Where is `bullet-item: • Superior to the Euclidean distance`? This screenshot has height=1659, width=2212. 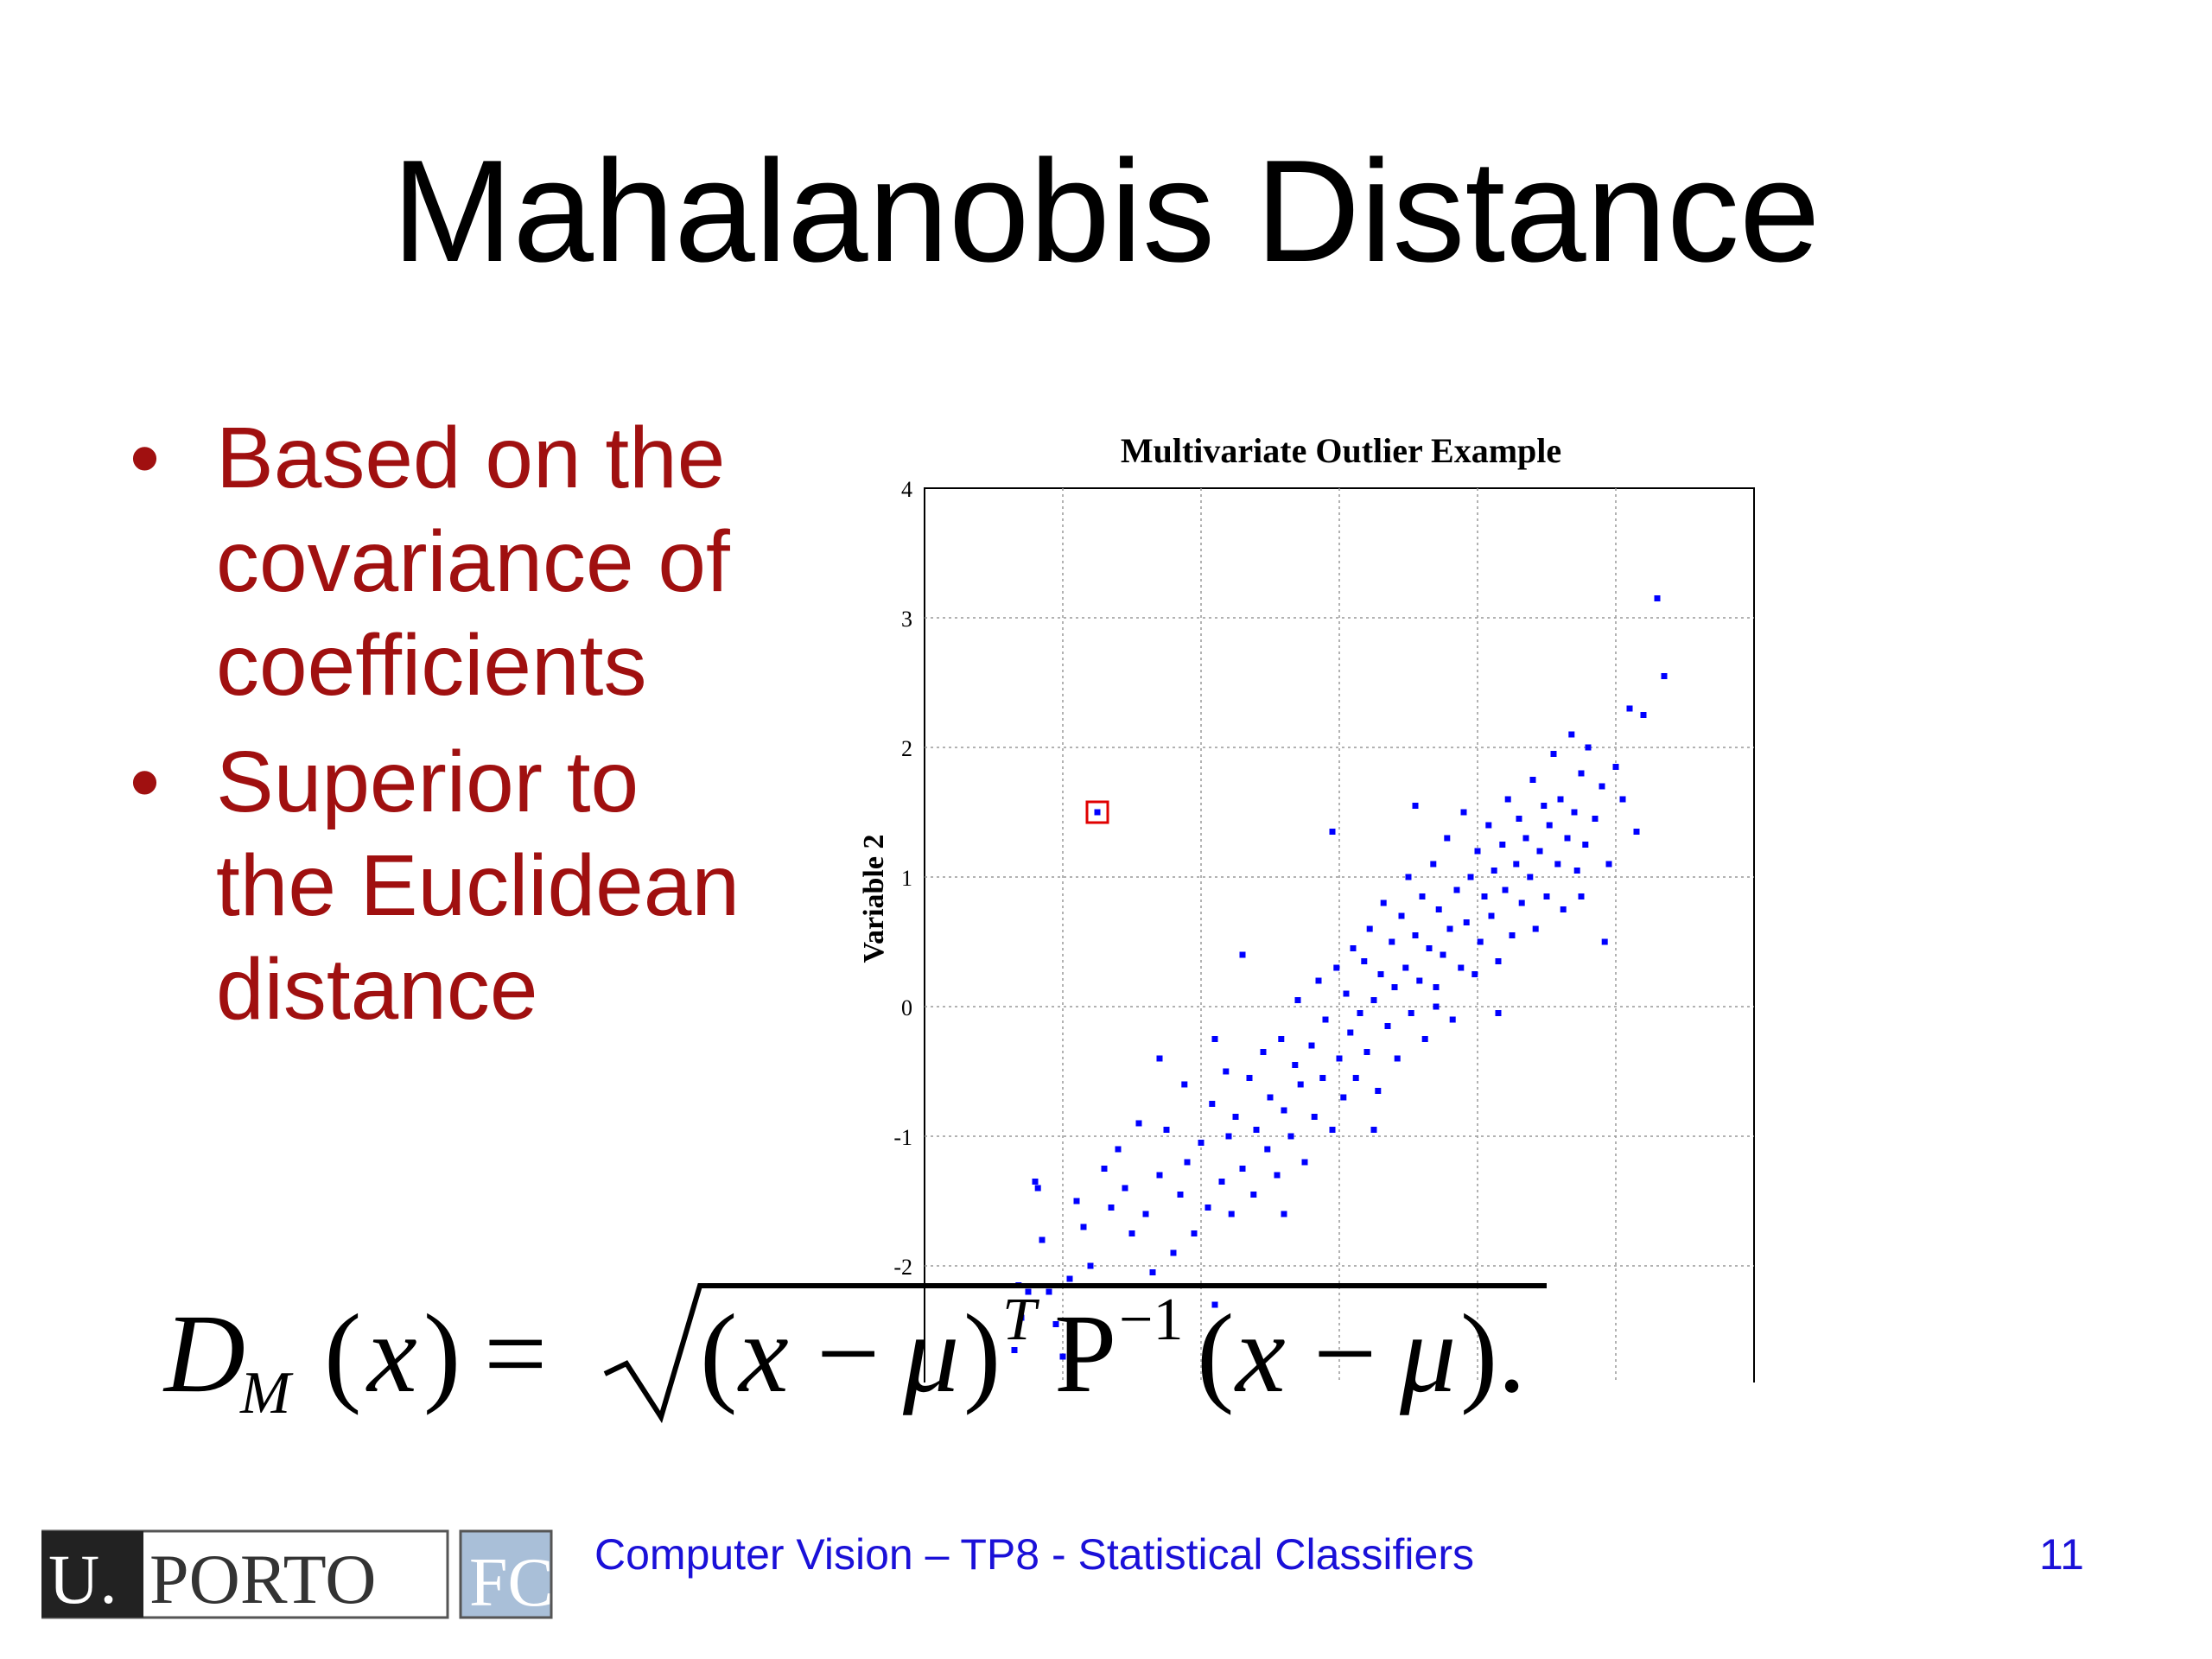 bullet-item: • Superior to the Euclidean distance is located at coordinates (475, 885).